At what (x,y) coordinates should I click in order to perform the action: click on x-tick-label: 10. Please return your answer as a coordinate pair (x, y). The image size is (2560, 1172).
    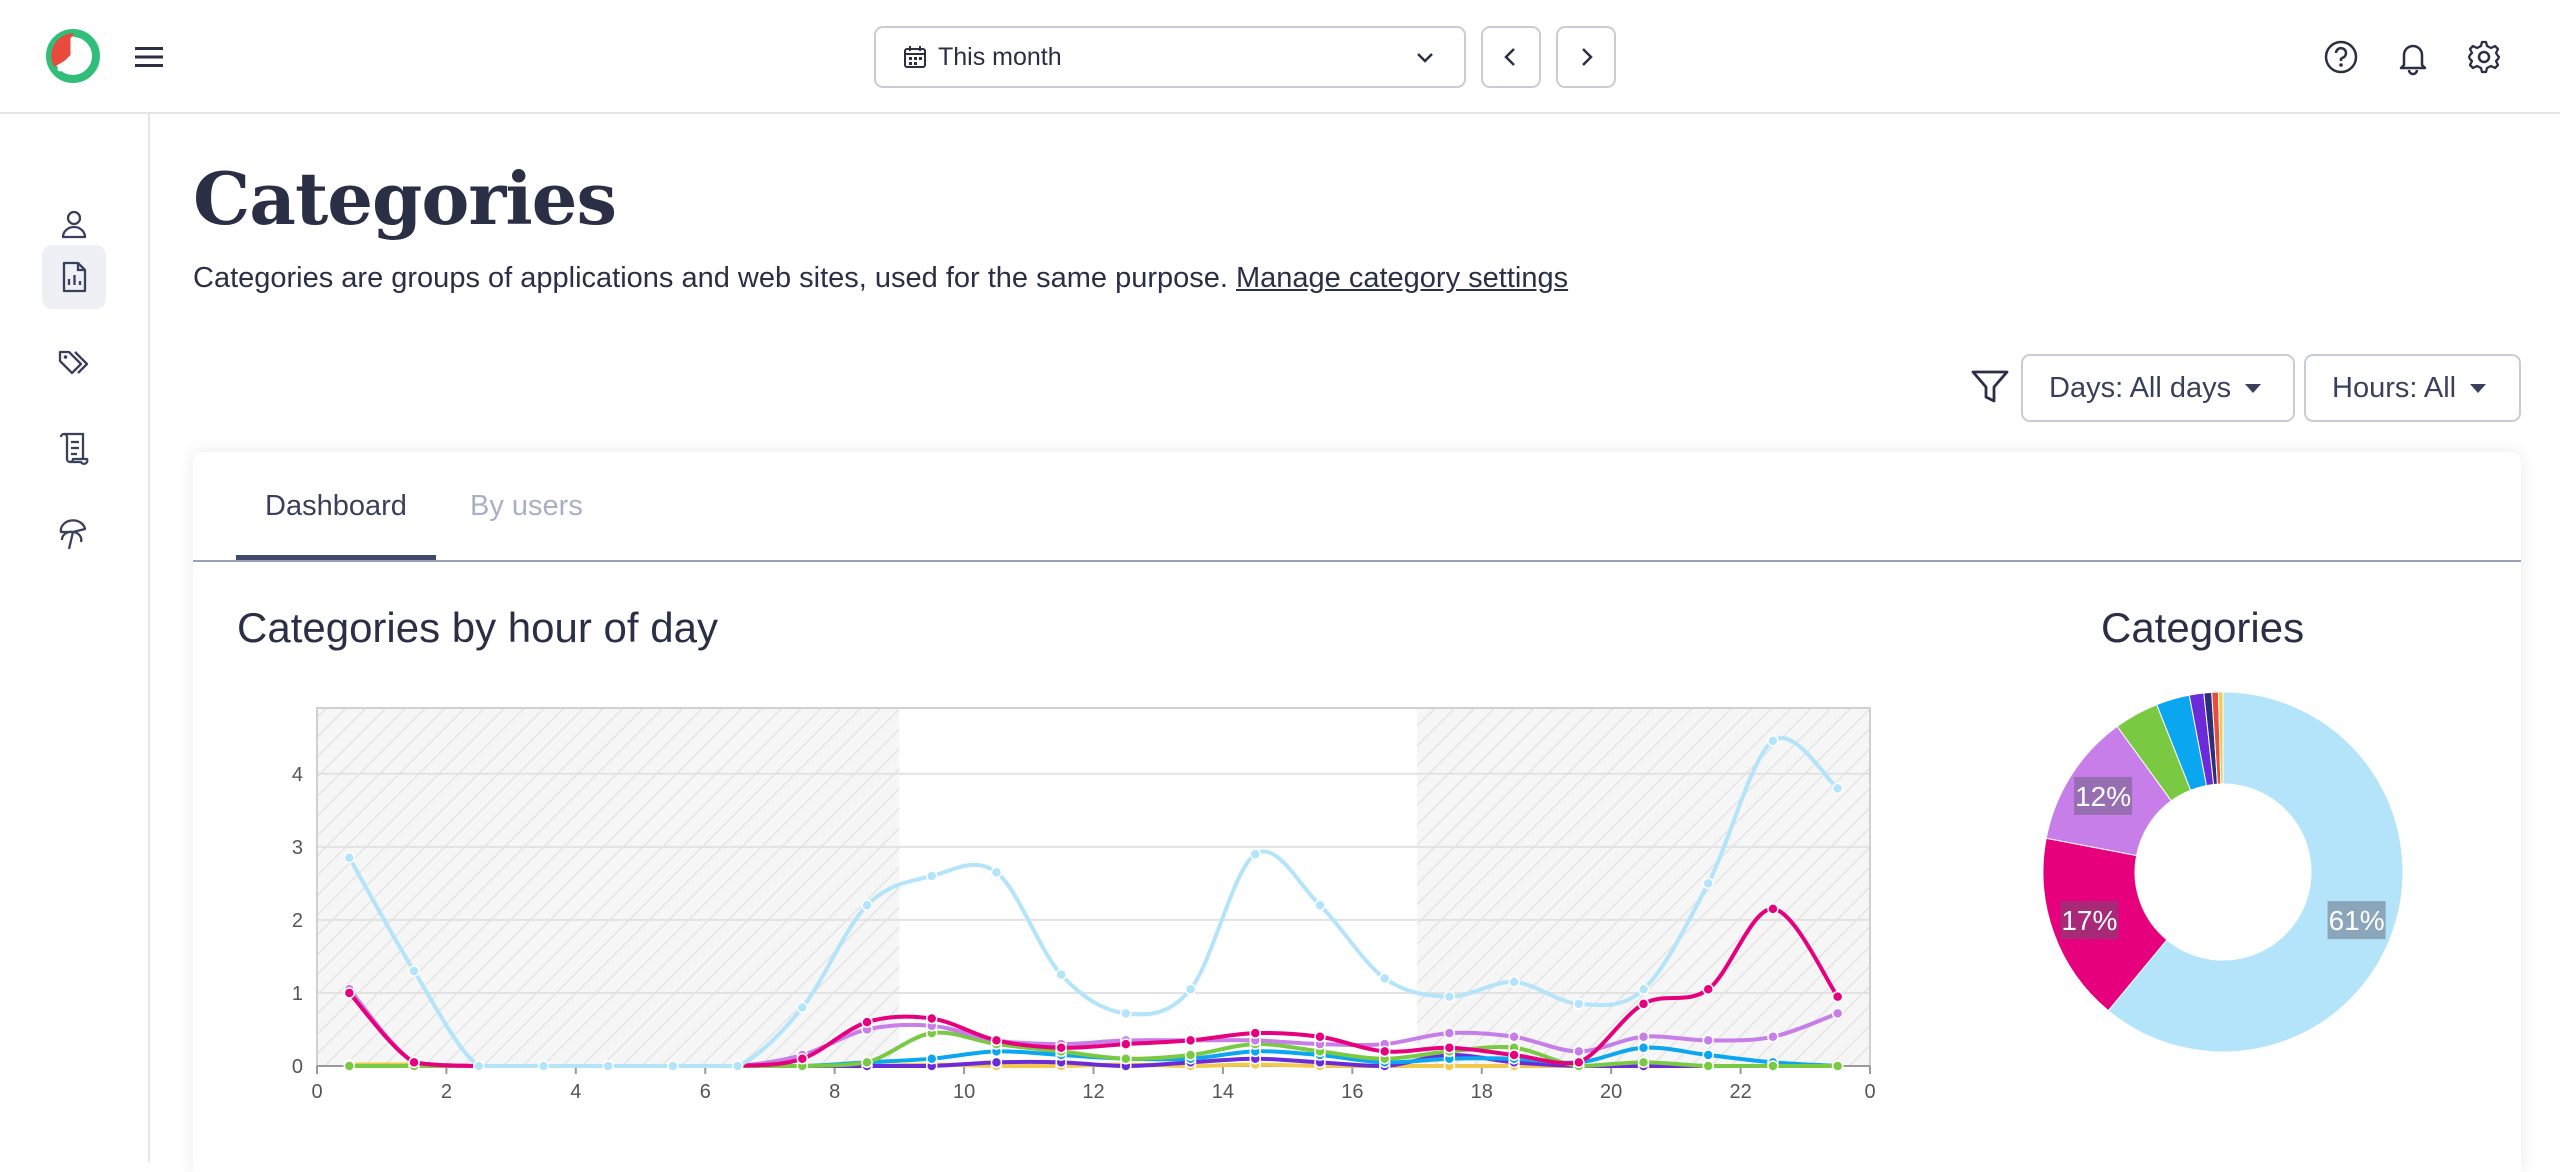
    Looking at the image, I should click on (964, 1092).